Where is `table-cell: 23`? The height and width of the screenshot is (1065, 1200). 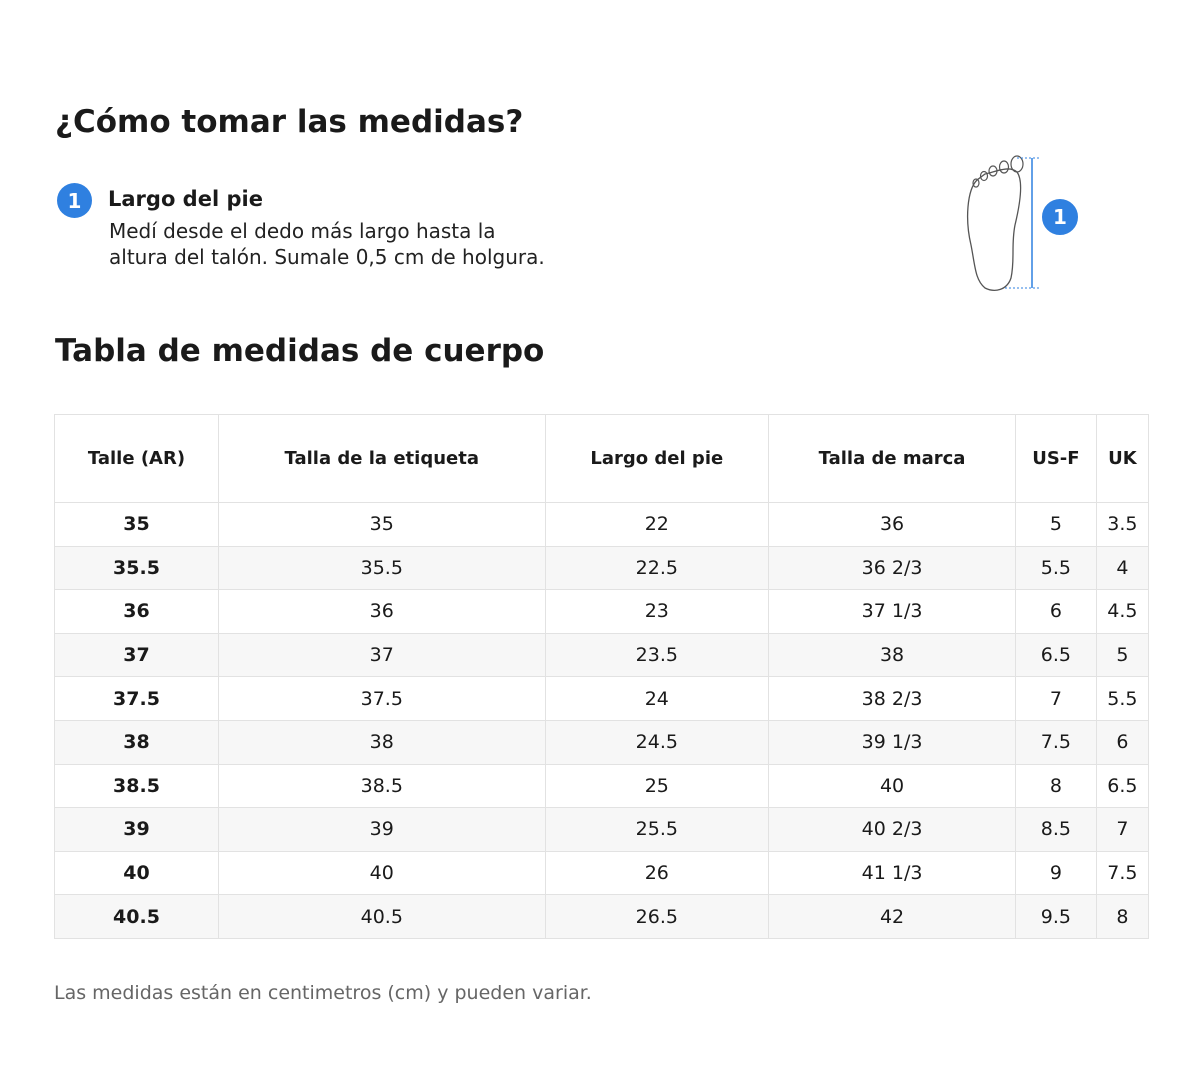
table-cell: 23 is located at coordinates (657, 611).